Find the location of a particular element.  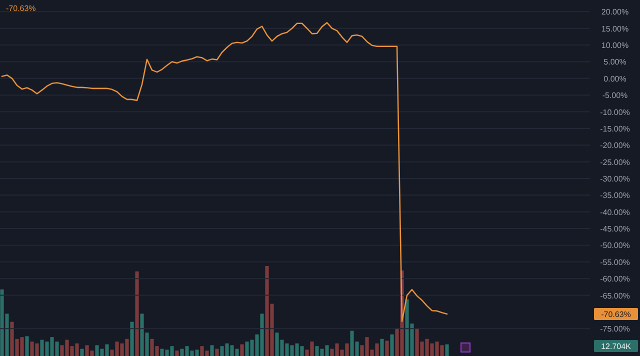

y-tick-label: -65.00% is located at coordinates (615, 295).